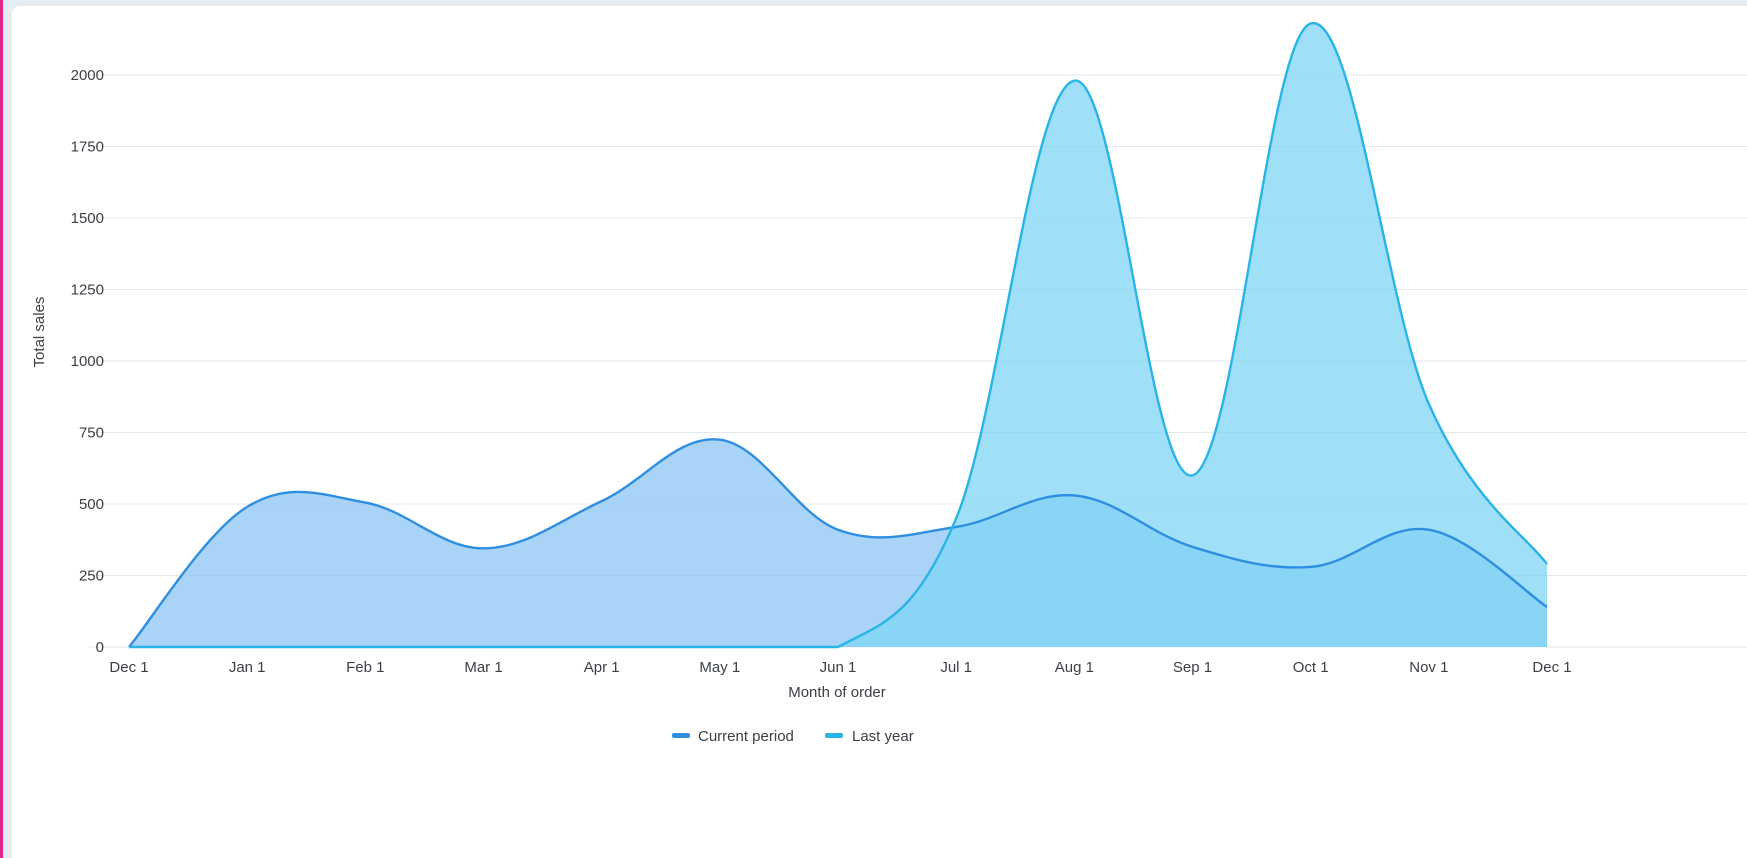 The width and height of the screenshot is (1747, 858). Describe the element at coordinates (91, 576) in the screenshot. I see `y-tick-label: 250` at that location.